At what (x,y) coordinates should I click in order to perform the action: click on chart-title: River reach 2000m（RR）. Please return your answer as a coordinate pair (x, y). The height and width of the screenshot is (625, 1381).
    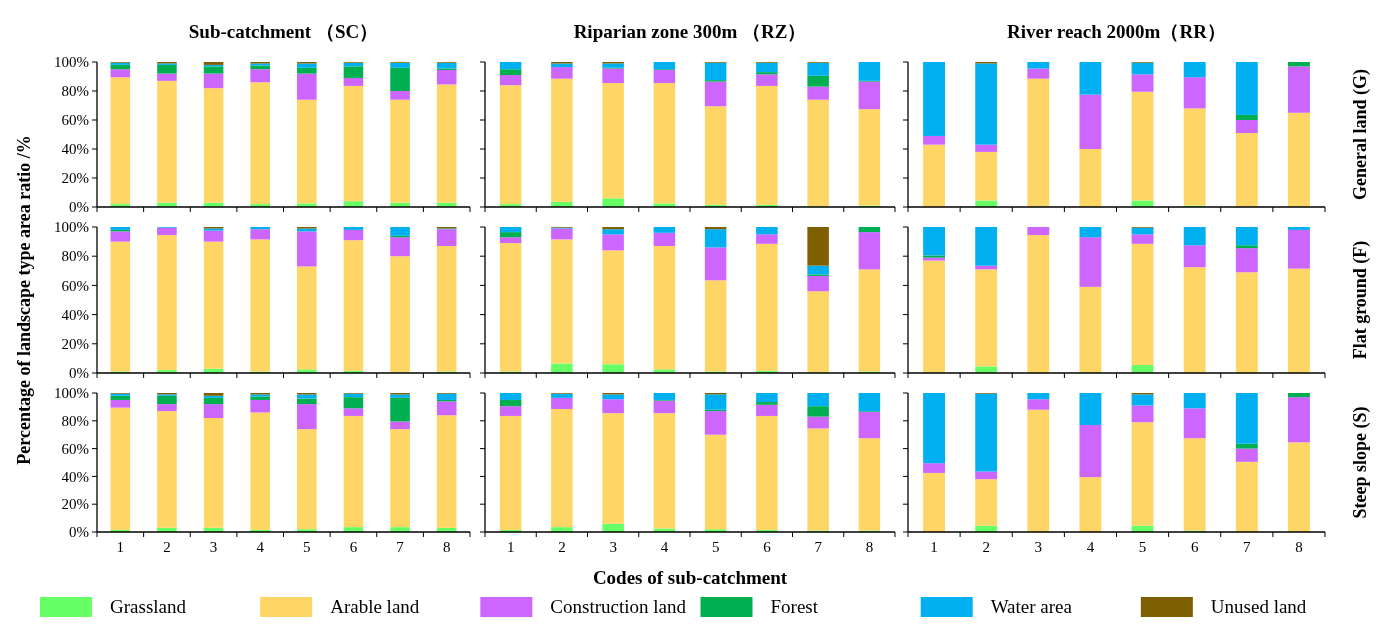
    Looking at the image, I should click on (1116, 31).